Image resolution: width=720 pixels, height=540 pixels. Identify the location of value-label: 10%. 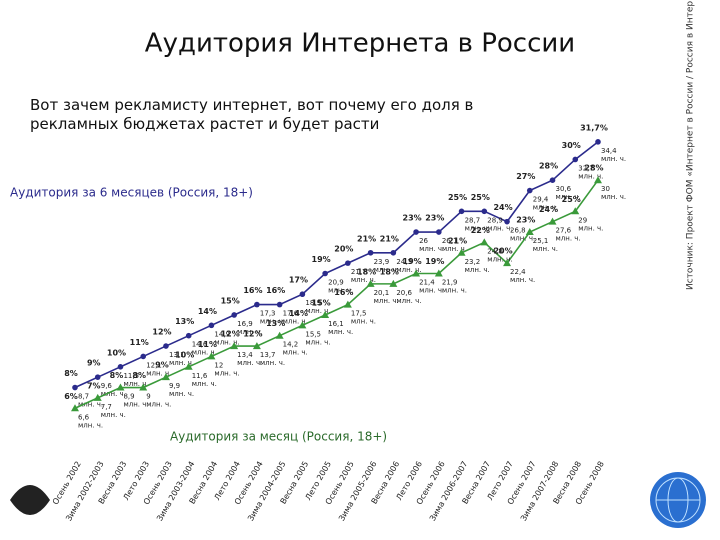
(184, 354).